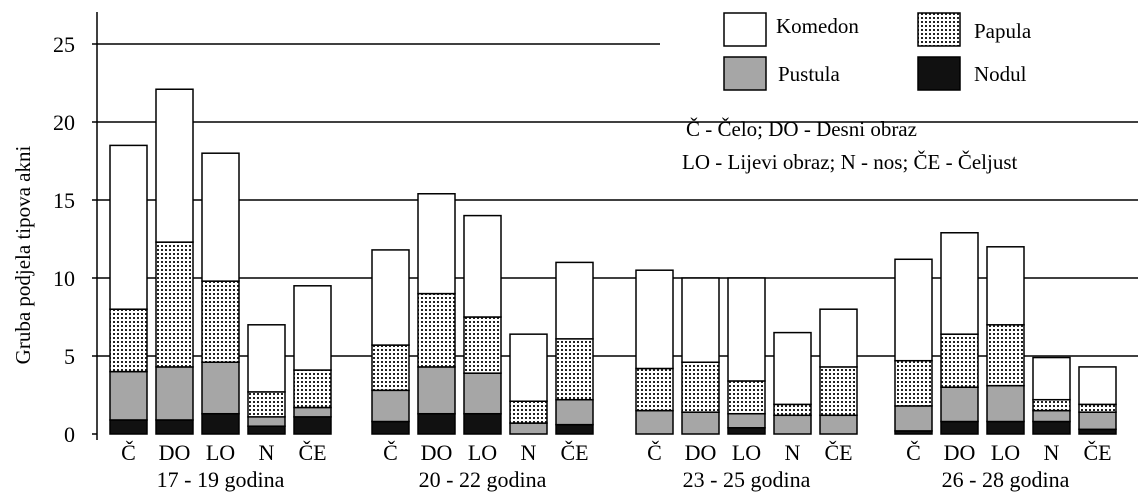  What do you see at coordinates (793, 452) in the screenshot?
I see `x-tick-label-g3-4: N` at bounding box center [793, 452].